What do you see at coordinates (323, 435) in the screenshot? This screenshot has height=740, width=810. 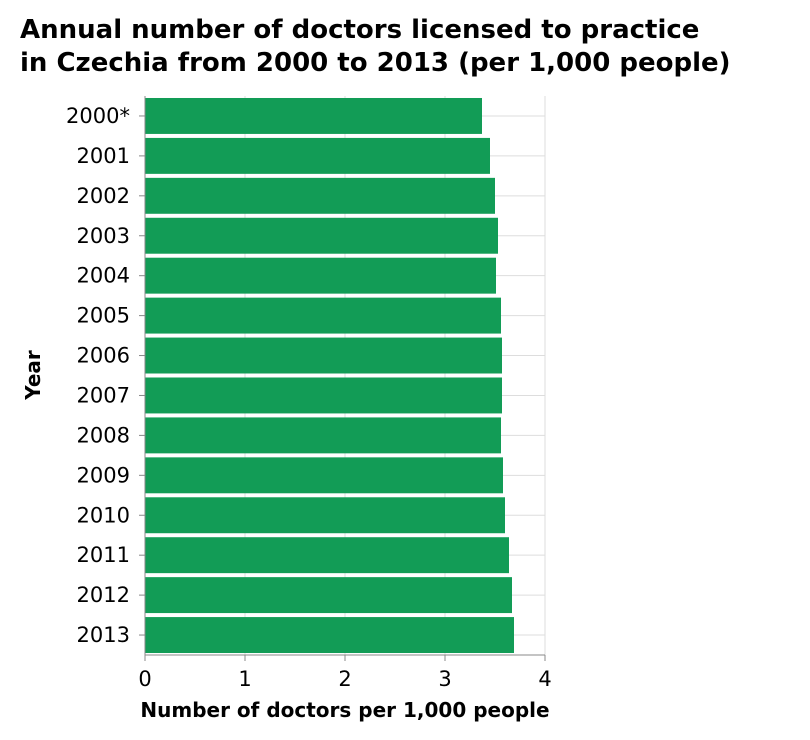 I see `bar-2008` at bounding box center [323, 435].